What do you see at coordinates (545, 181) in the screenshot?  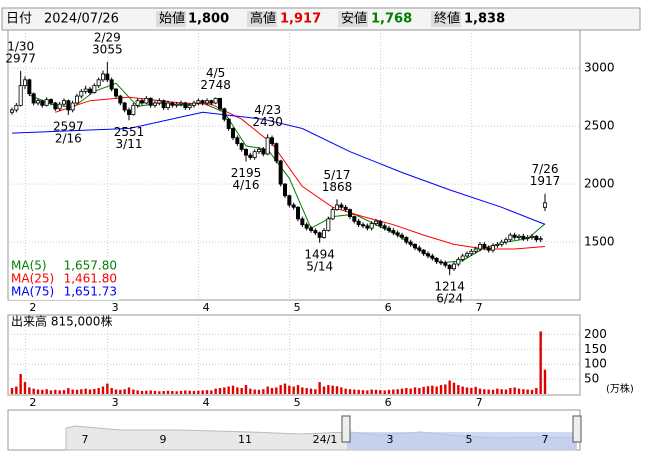 I see `annotation-value: 1917` at bounding box center [545, 181].